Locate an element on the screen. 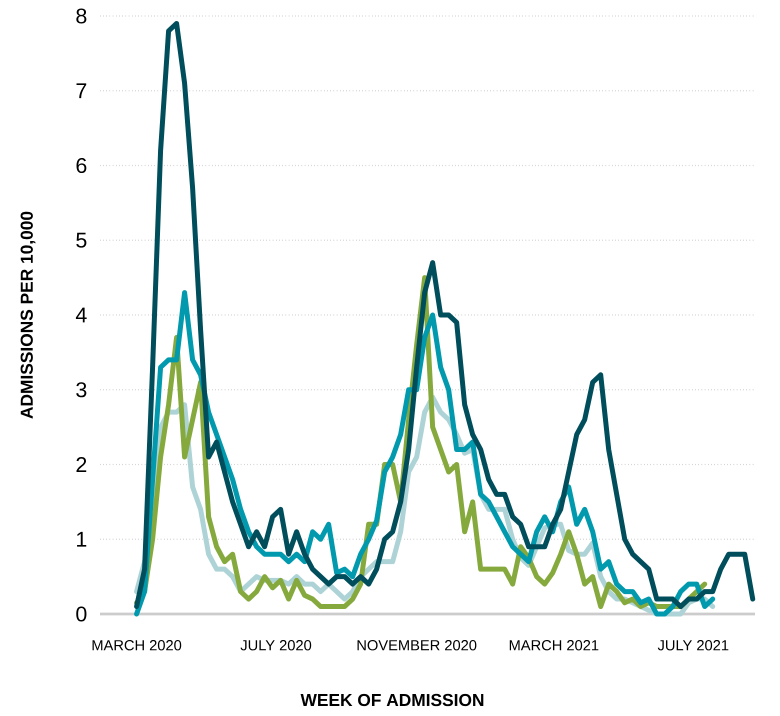 This screenshot has width=780, height=716. x-tick-label: NOVEMBER 2020 is located at coordinates (417, 645).